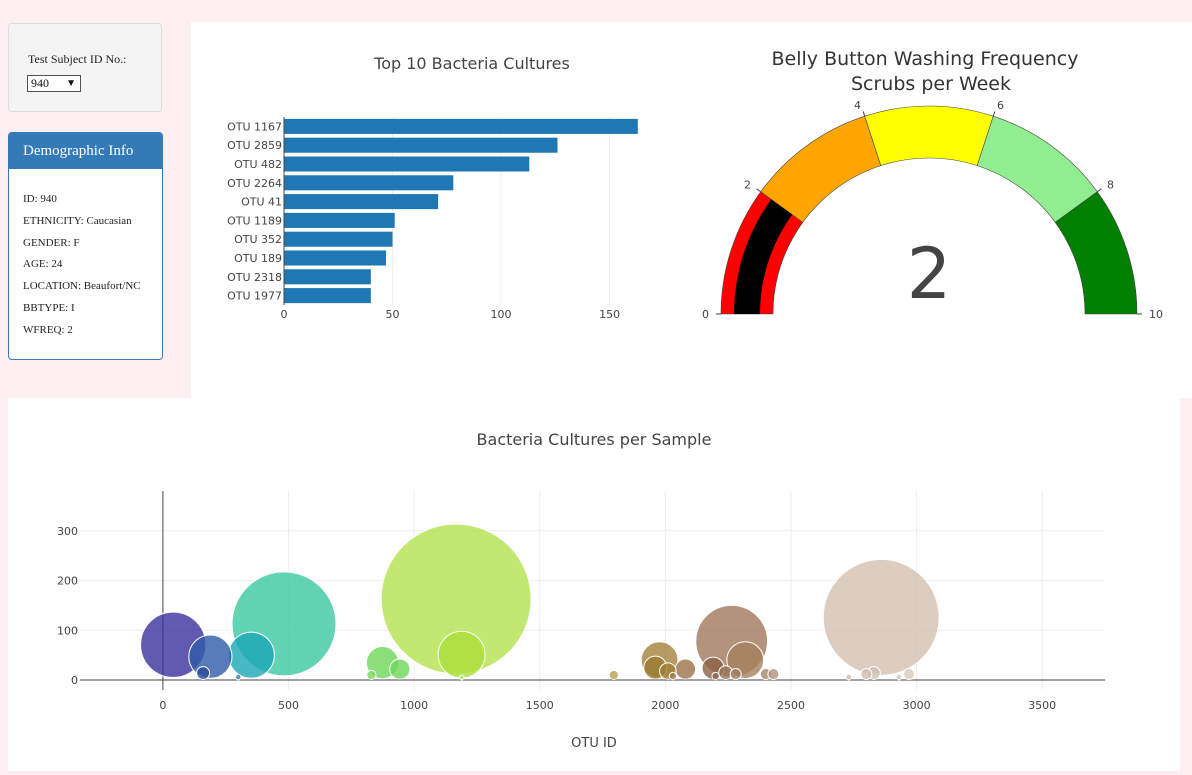 The height and width of the screenshot is (775, 1192). Describe the element at coordinates (254, 220) in the screenshot. I see `bar-category-label: OTU 1189` at that location.